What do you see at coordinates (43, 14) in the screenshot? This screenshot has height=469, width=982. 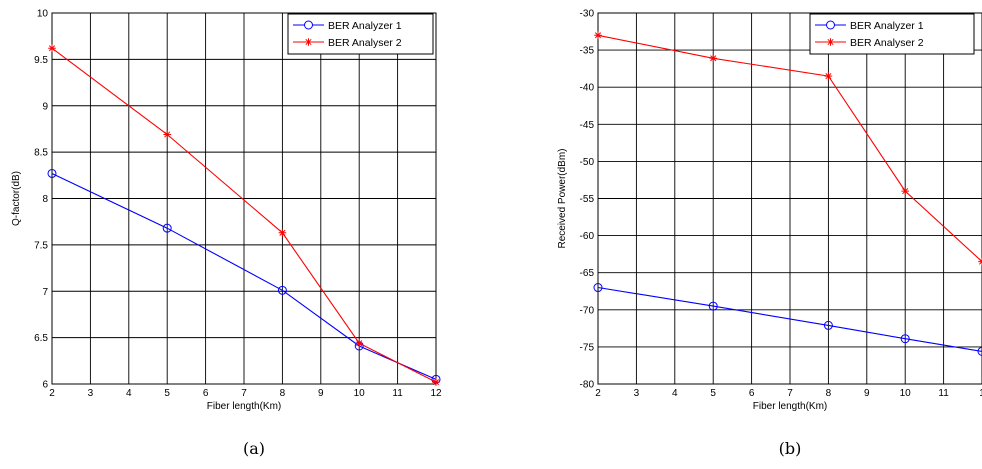 I see `y-tick-label: 10` at bounding box center [43, 14].